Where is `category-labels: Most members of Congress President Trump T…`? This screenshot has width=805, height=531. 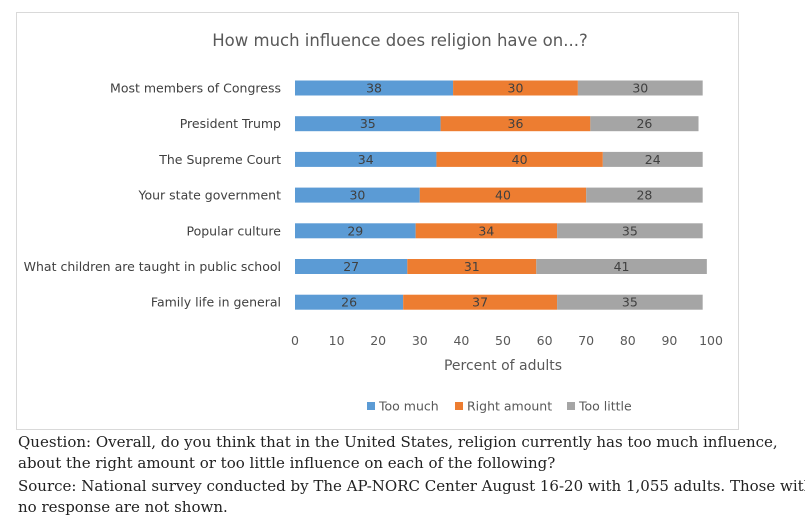
category-labels: Most members of Congress President Trump T… is located at coordinates (153, 195).